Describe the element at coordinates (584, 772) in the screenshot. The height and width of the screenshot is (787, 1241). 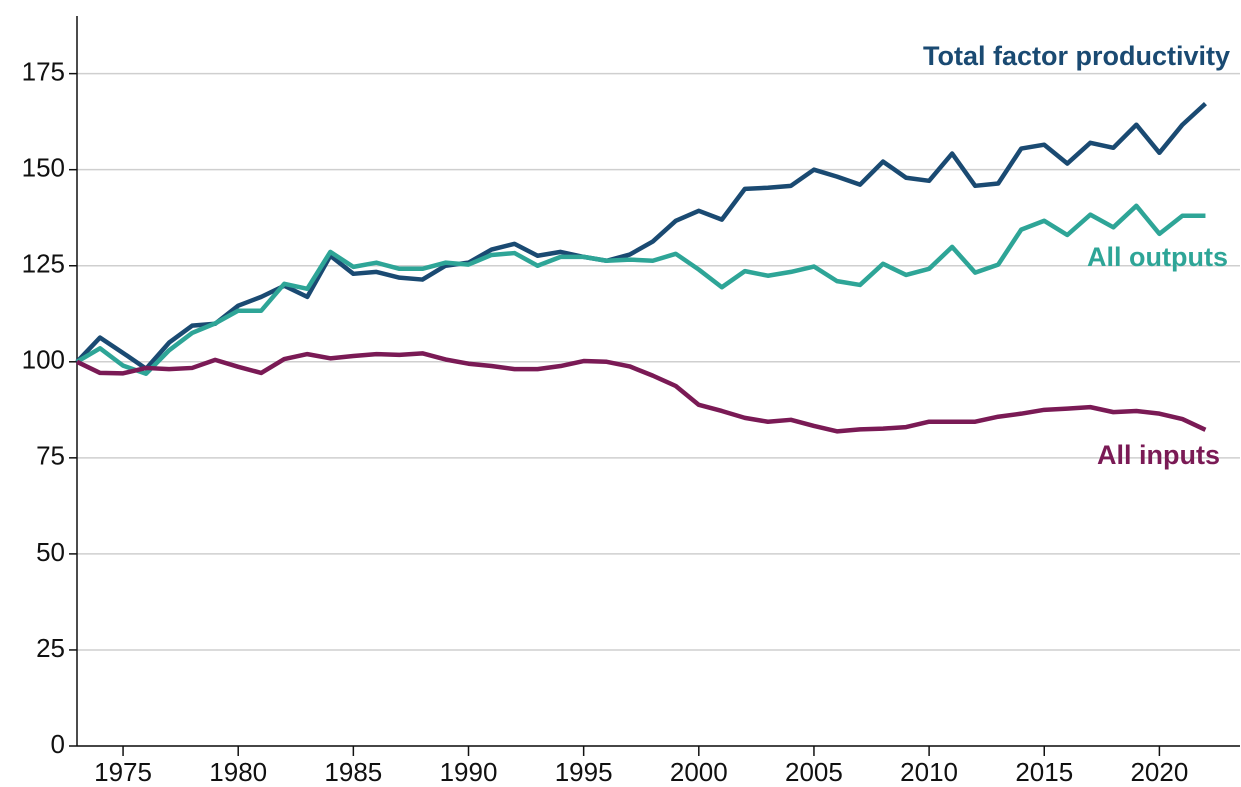
I see `x-tick-label: 1995` at that location.